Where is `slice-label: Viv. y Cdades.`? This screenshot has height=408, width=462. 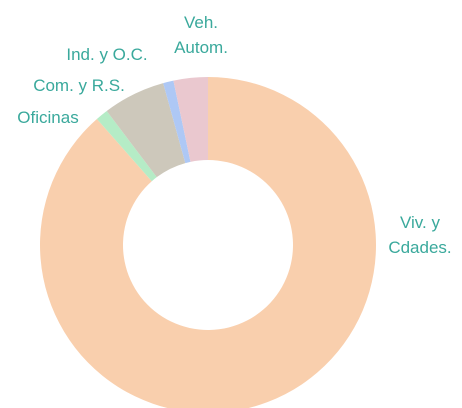 slice-label: Viv. y Cdades. is located at coordinates (420, 235).